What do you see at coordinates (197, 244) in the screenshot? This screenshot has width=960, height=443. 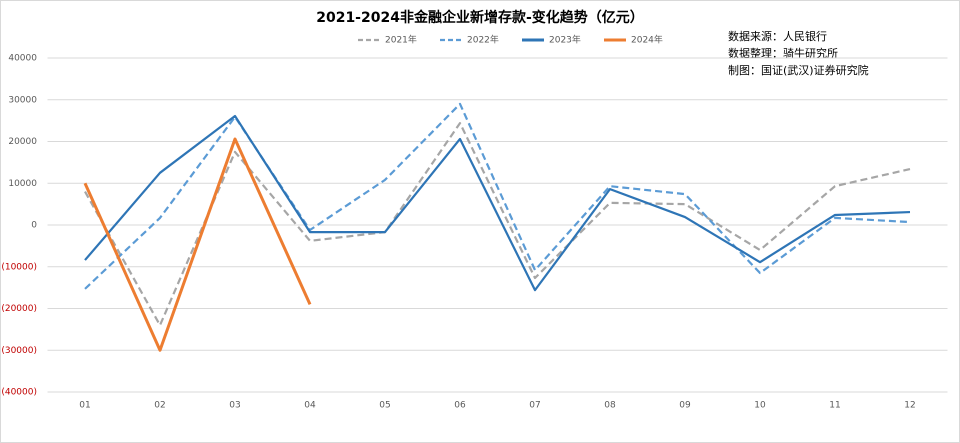 I see `series-line` at bounding box center [197, 244].